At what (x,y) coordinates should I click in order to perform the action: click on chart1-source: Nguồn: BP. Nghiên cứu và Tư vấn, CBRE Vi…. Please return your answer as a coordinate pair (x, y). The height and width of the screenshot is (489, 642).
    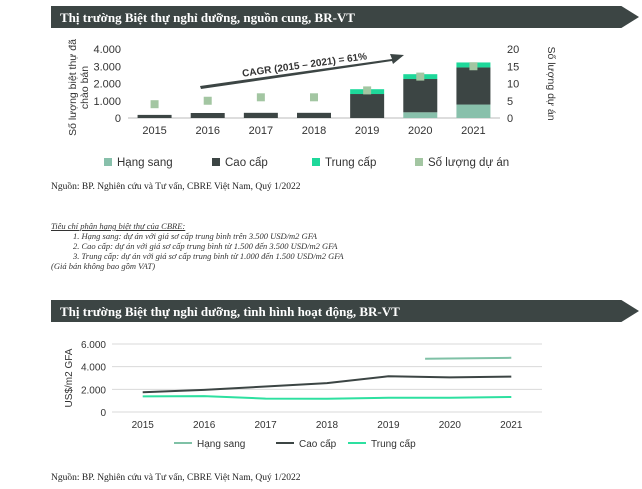
    Looking at the image, I should click on (176, 187).